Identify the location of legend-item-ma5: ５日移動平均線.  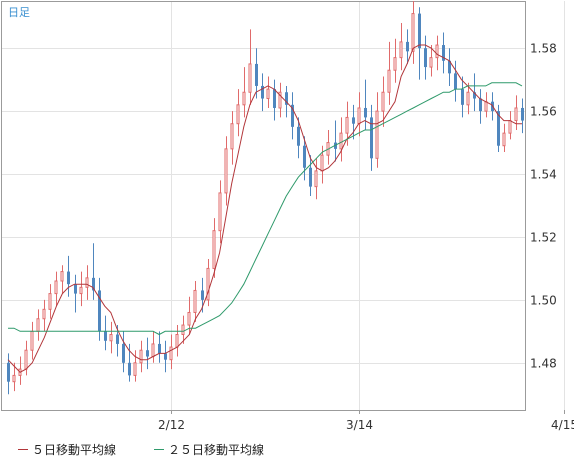
(67, 449).